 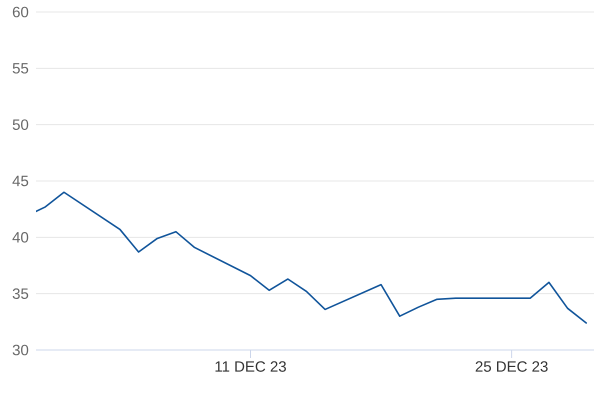 What do you see at coordinates (20, 293) in the screenshot?
I see `y-tick-label: 35` at bounding box center [20, 293].